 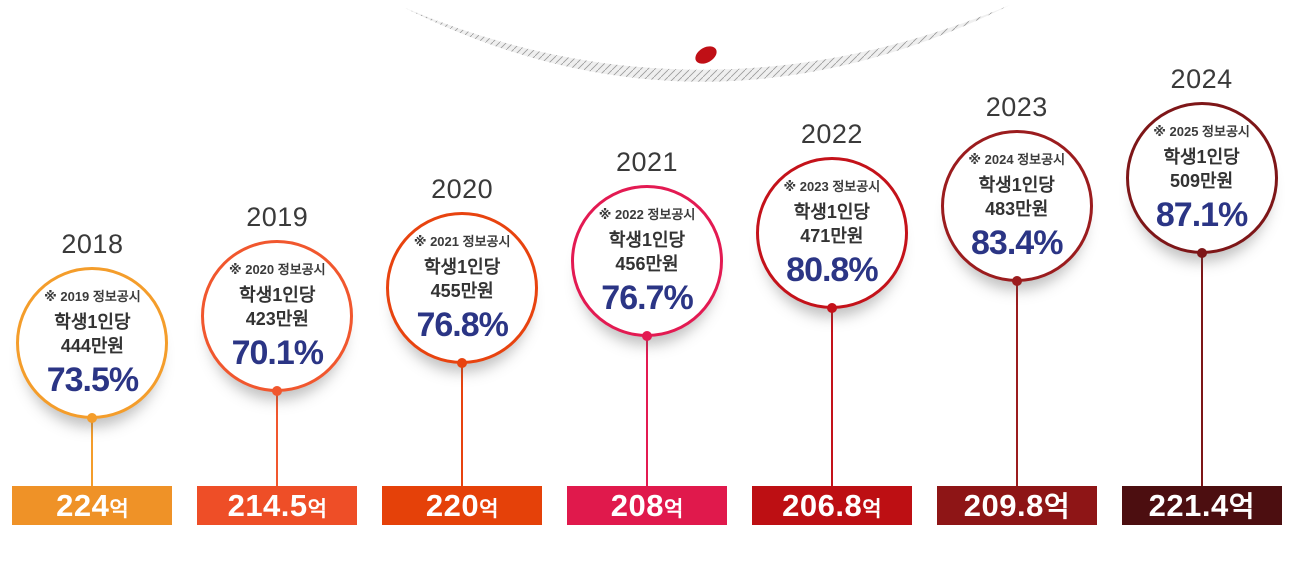 What do you see at coordinates (647, 162) in the screenshot?
I see `year-label: 2021` at bounding box center [647, 162].